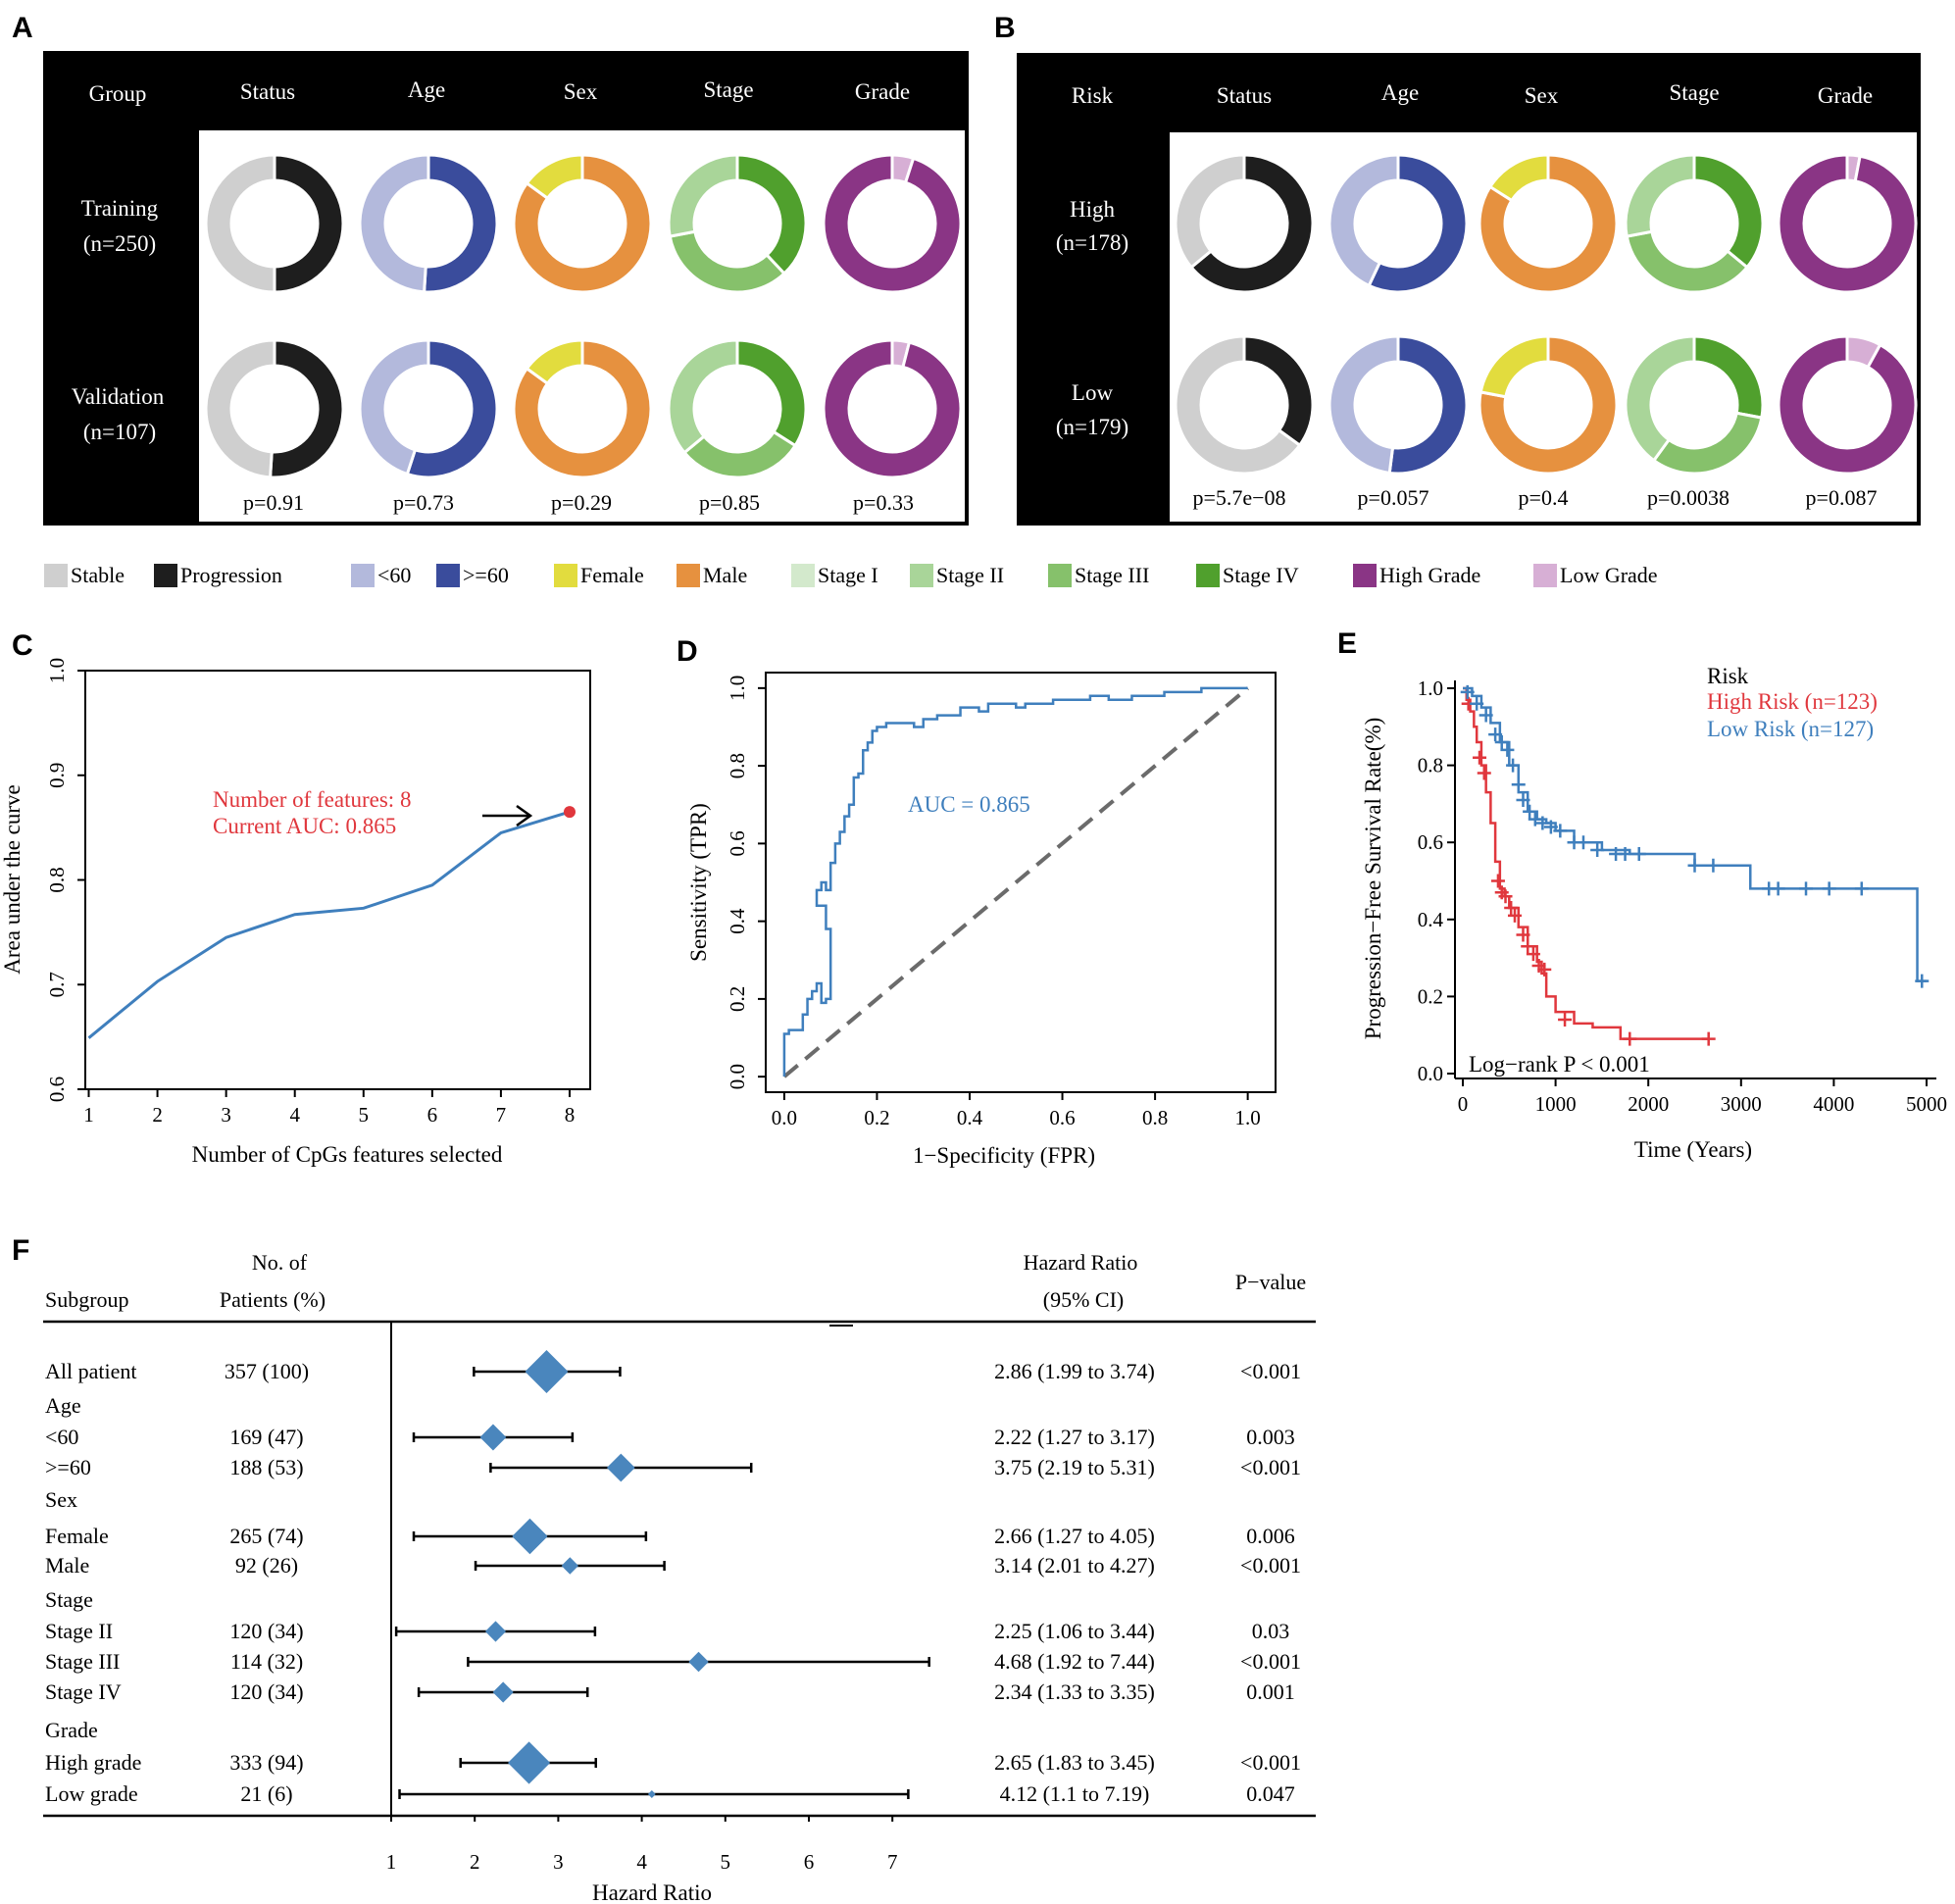 The height and width of the screenshot is (1904, 1955). I want to click on panel-a-donut-r2-grade, so click(892, 408).